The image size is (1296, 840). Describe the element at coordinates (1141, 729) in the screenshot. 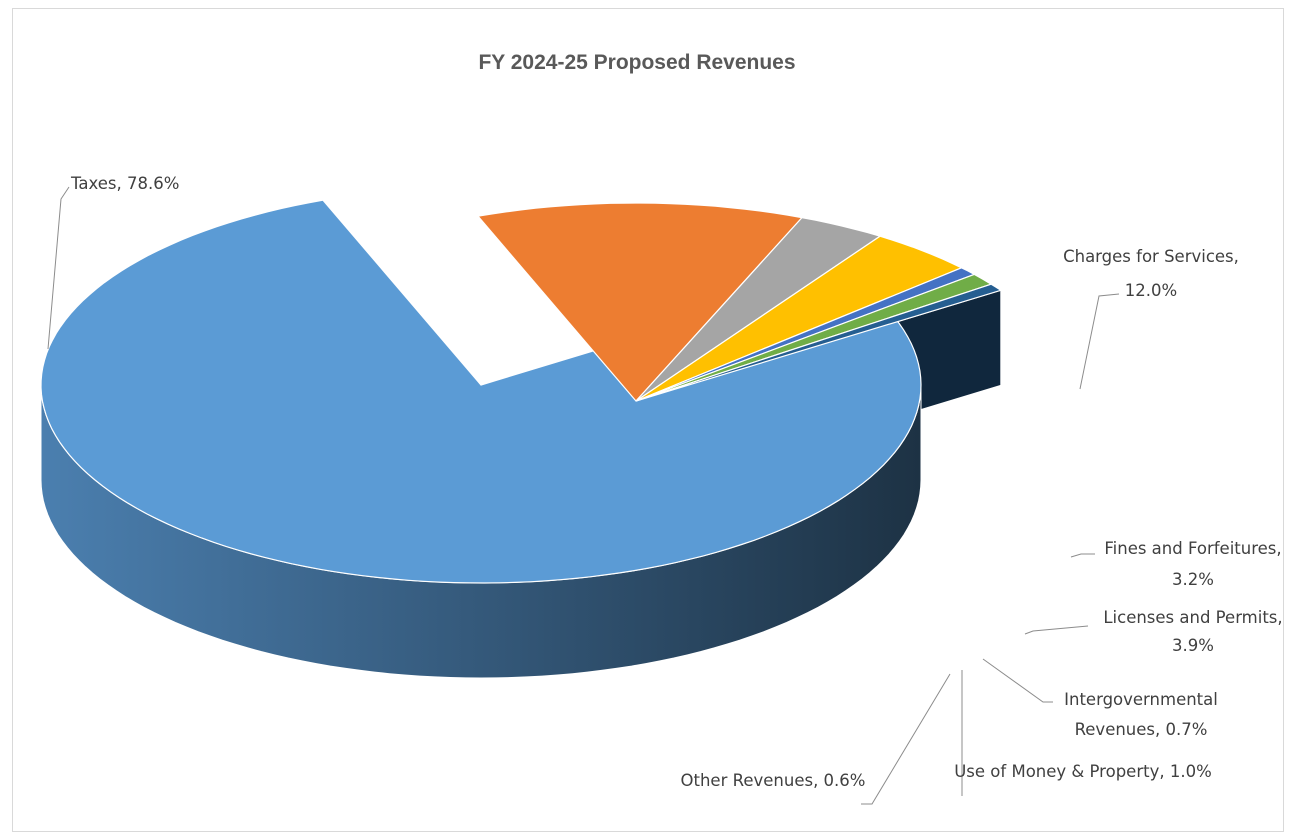

I see `data-label-intergovernmental-revenues-value: Revenues, 0.7%` at that location.